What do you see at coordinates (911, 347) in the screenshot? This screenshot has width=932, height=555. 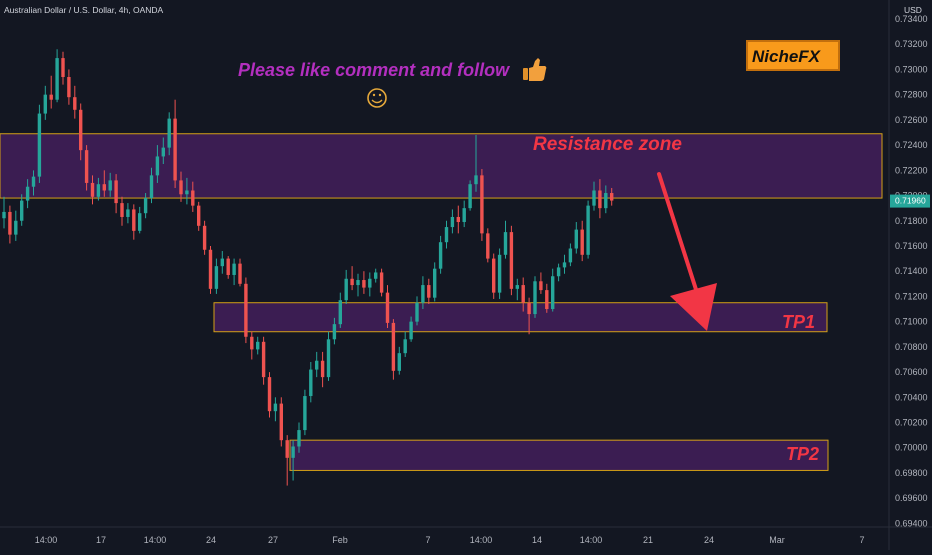 I see `price-tick-label: 0.70800` at bounding box center [911, 347].